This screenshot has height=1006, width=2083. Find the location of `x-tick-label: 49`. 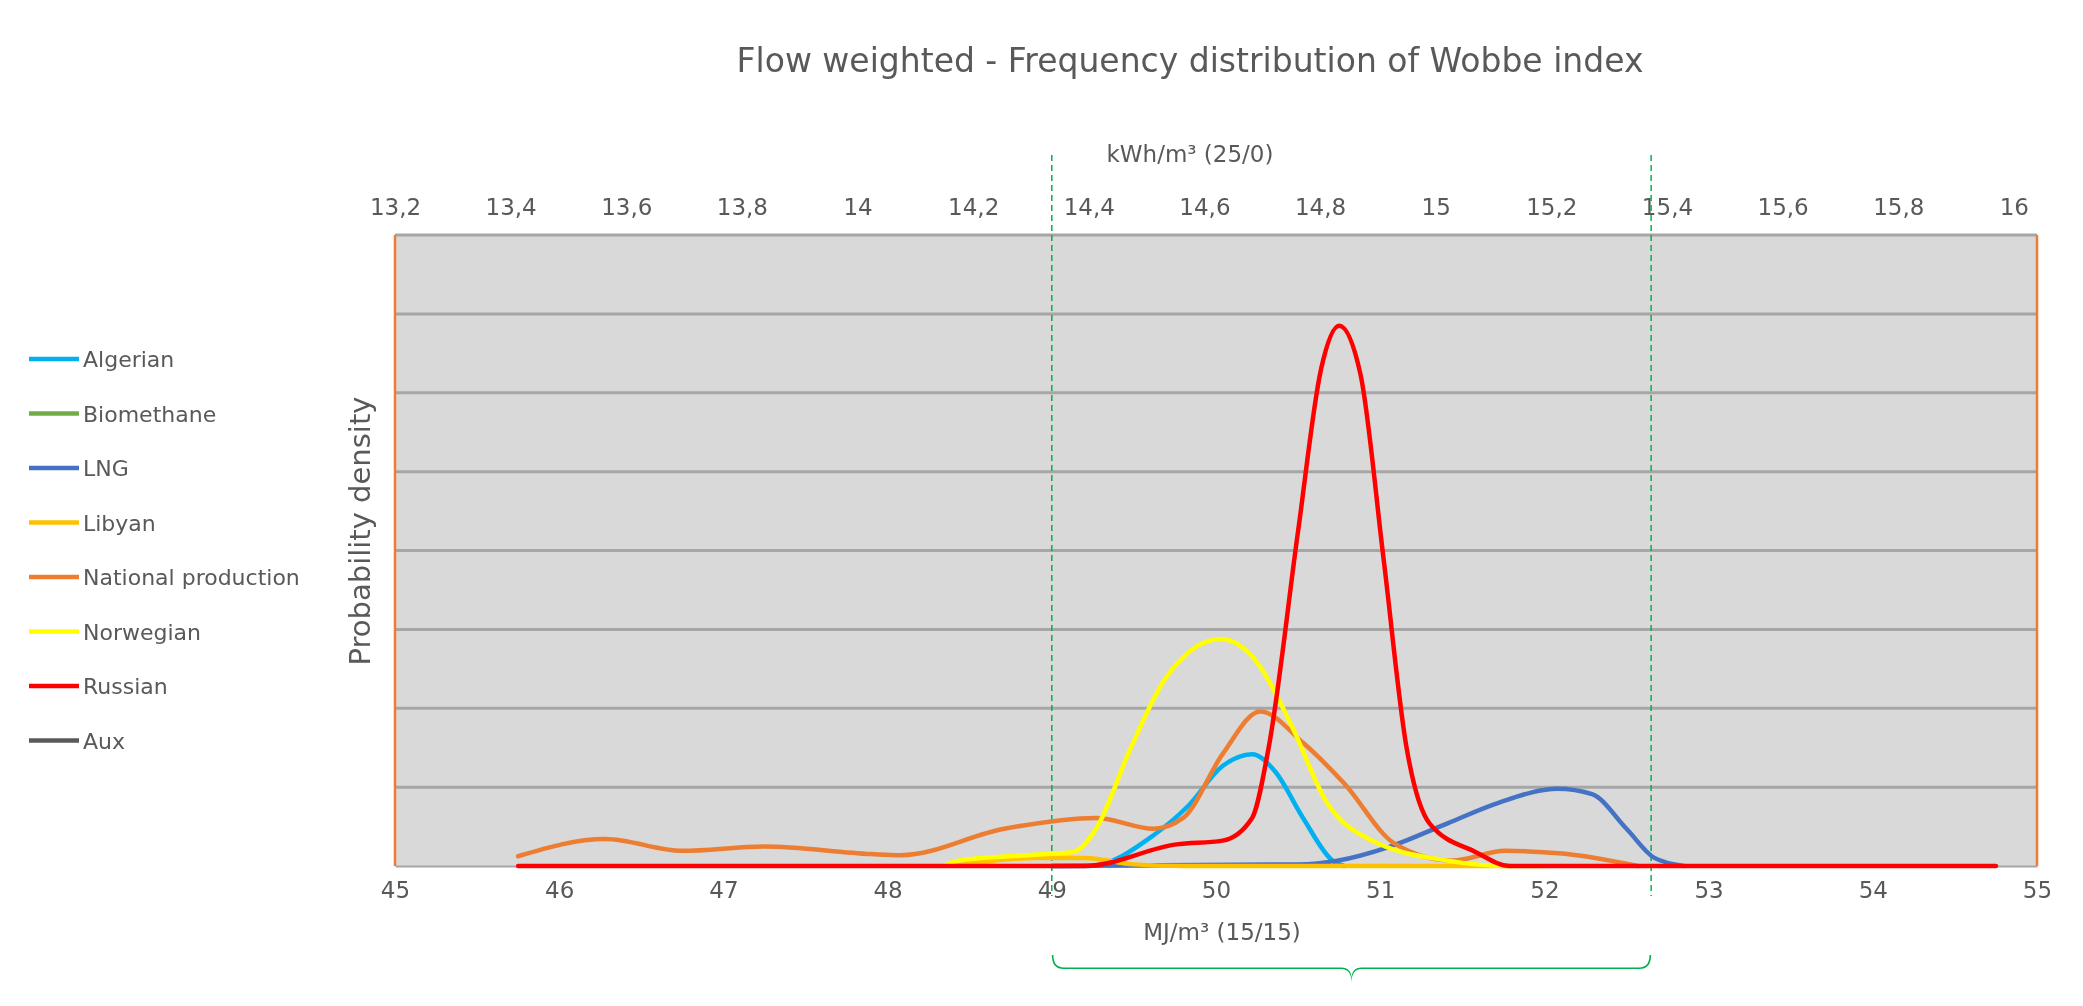

x-tick-label: 49 is located at coordinates (1052, 890).